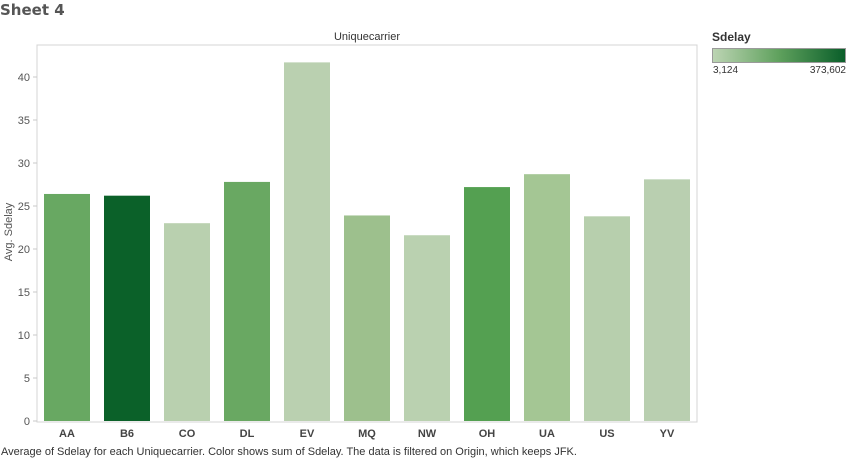 This screenshot has width=849, height=464. I want to click on sheet-title: Sheet 4, so click(32, 10).